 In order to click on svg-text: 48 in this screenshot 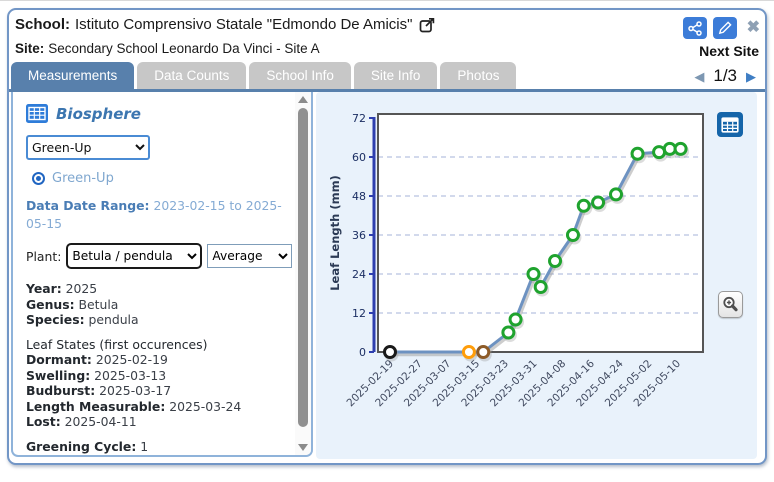, I will do `click(359, 196)`.